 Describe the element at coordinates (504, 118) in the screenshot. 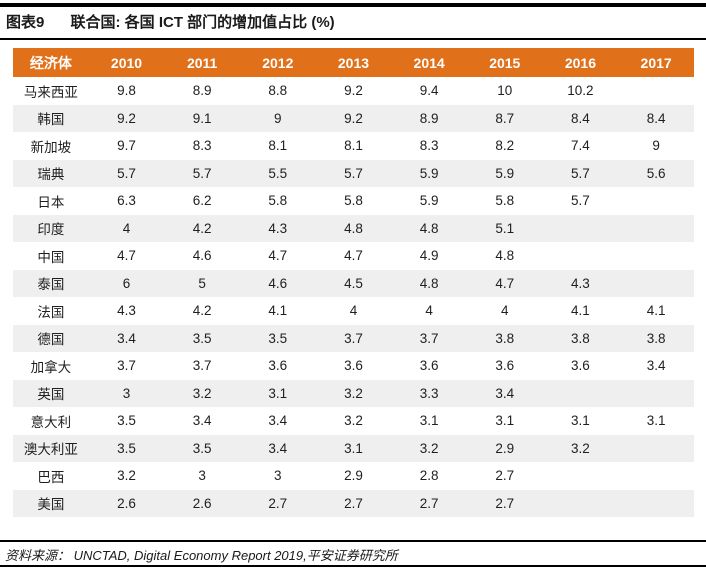

I see `value-cell: 8.7` at that location.